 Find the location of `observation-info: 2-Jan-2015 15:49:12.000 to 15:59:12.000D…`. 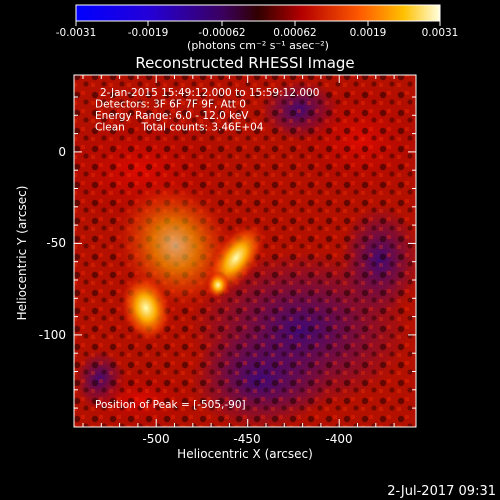

observation-info: 2-Jan-2015 15:49:12.000 to 15:59:12.000D… is located at coordinates (207, 110).